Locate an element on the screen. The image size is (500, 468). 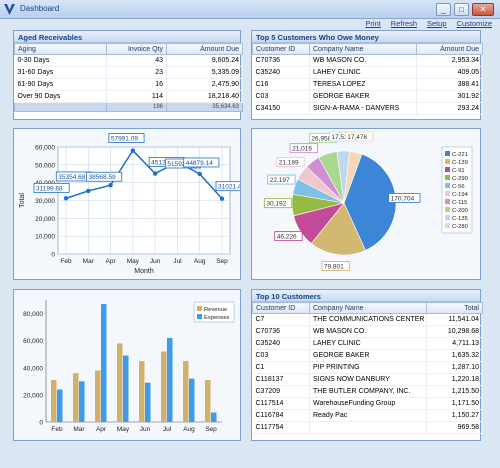
customize-link: Customize is located at coordinates (474, 23).